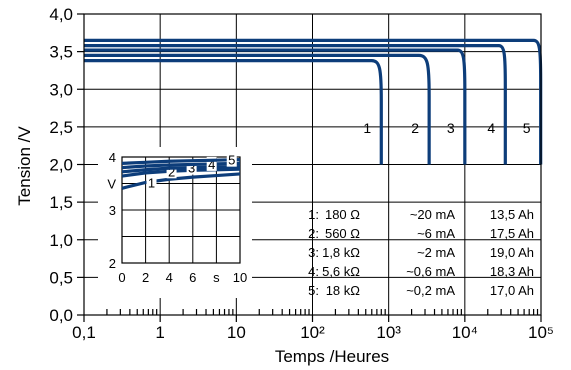 Image resolution: width=571 pixels, height=370 pixels. I want to click on curve-labels: 1 2 3 4 5, so click(446, 128).